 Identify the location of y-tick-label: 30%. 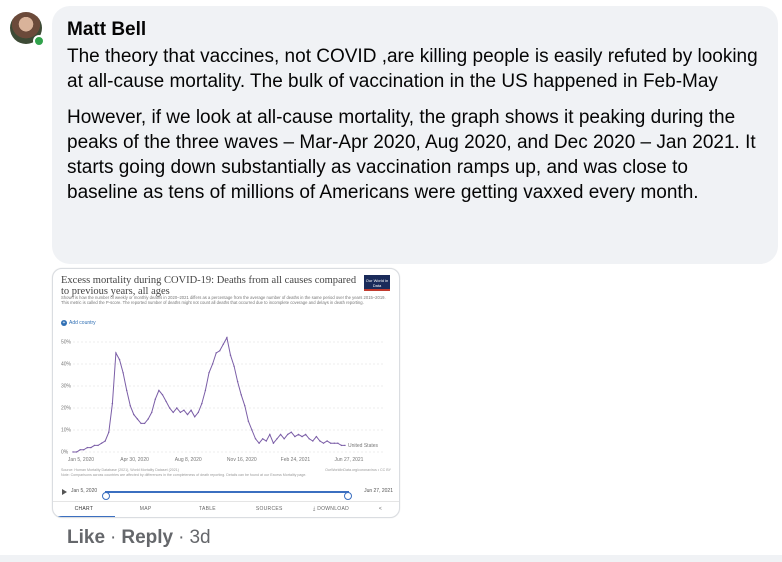
(66, 387).